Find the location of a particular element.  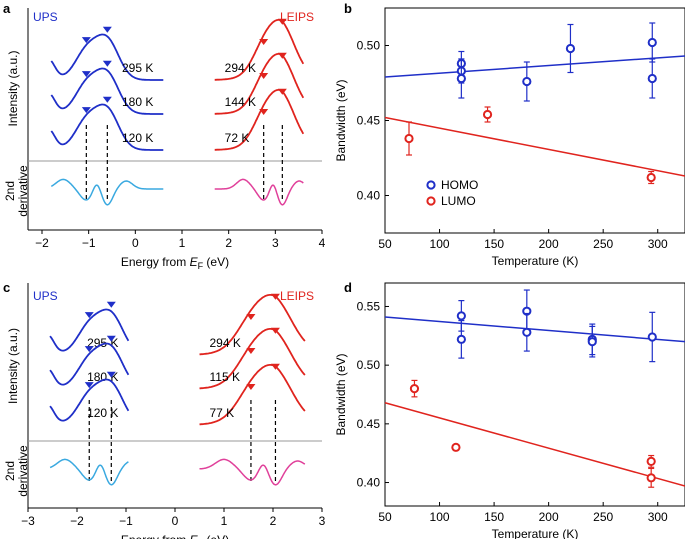

x-tick-label: 1 is located at coordinates (224, 521).